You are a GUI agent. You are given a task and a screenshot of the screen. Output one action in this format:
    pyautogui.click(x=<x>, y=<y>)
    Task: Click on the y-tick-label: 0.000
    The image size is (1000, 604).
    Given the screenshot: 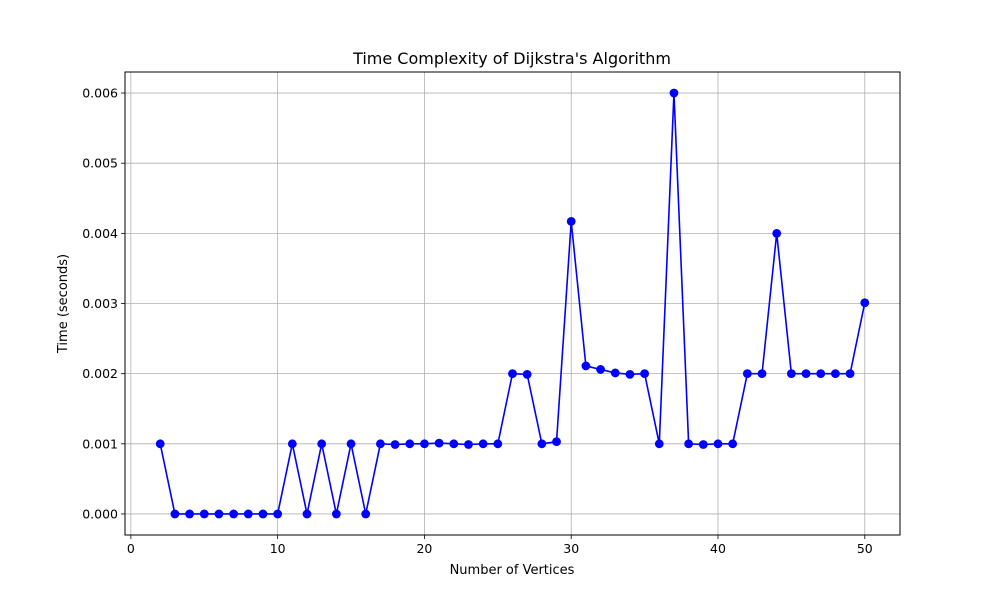 What is the action you would take?
    pyautogui.click(x=100, y=513)
    